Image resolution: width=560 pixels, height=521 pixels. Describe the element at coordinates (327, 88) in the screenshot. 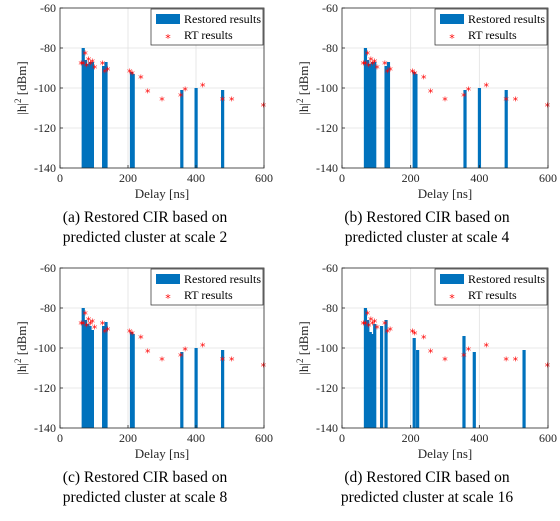

I see `y-tick-label: -100` at that location.